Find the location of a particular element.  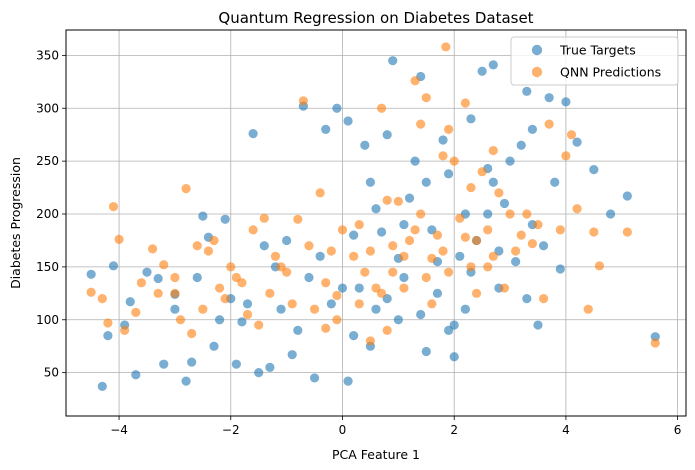

legend: True Targets QNN Predictions is located at coordinates (594, 61).